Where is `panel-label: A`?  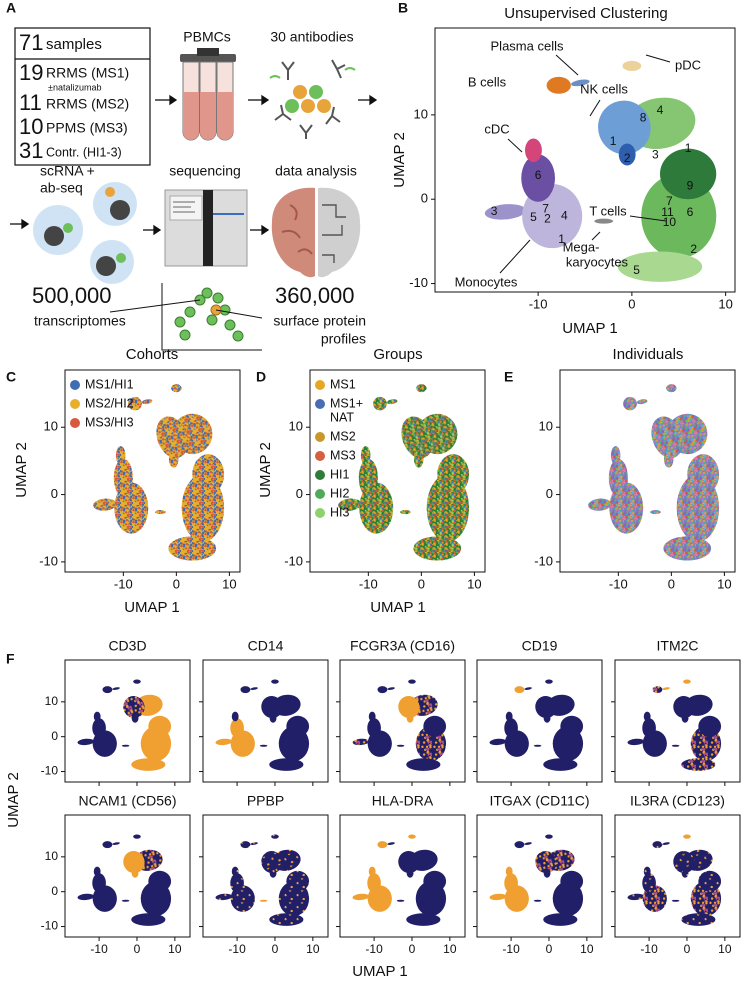
panel-label: A is located at coordinates (11, 8).